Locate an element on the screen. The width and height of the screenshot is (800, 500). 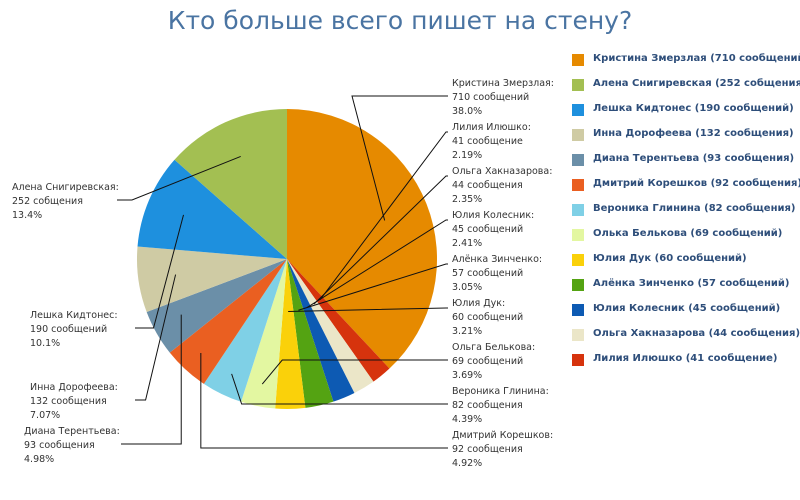
legend-label: Олька Белькова (69 сообщений) is located at coordinates (688, 233).